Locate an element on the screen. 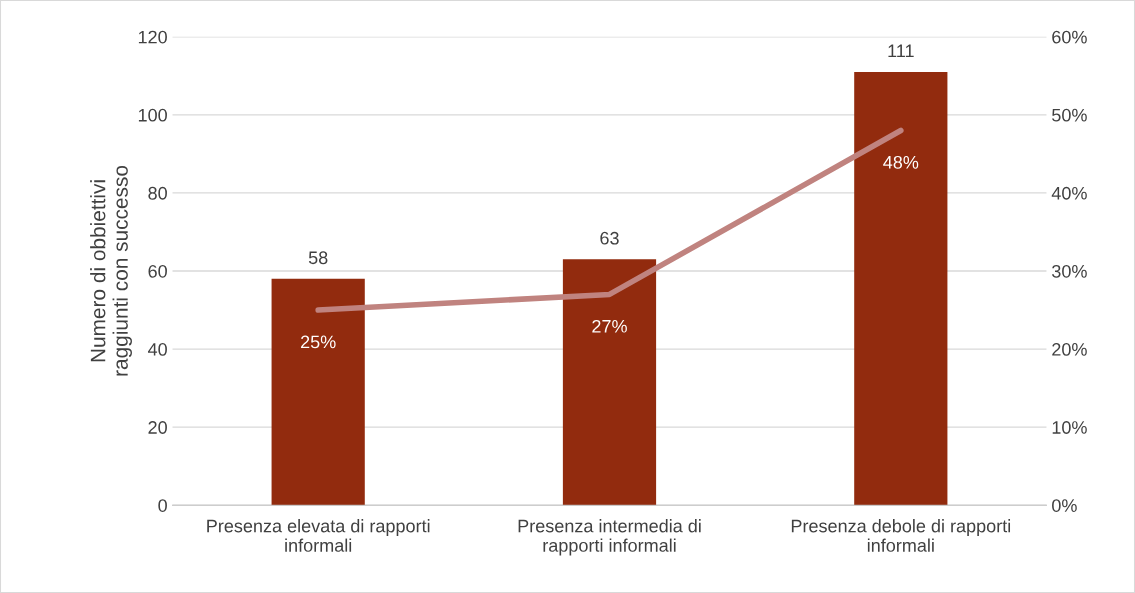 This screenshot has height=593, width=1135. y-tick-label: 80 is located at coordinates (157, 193).